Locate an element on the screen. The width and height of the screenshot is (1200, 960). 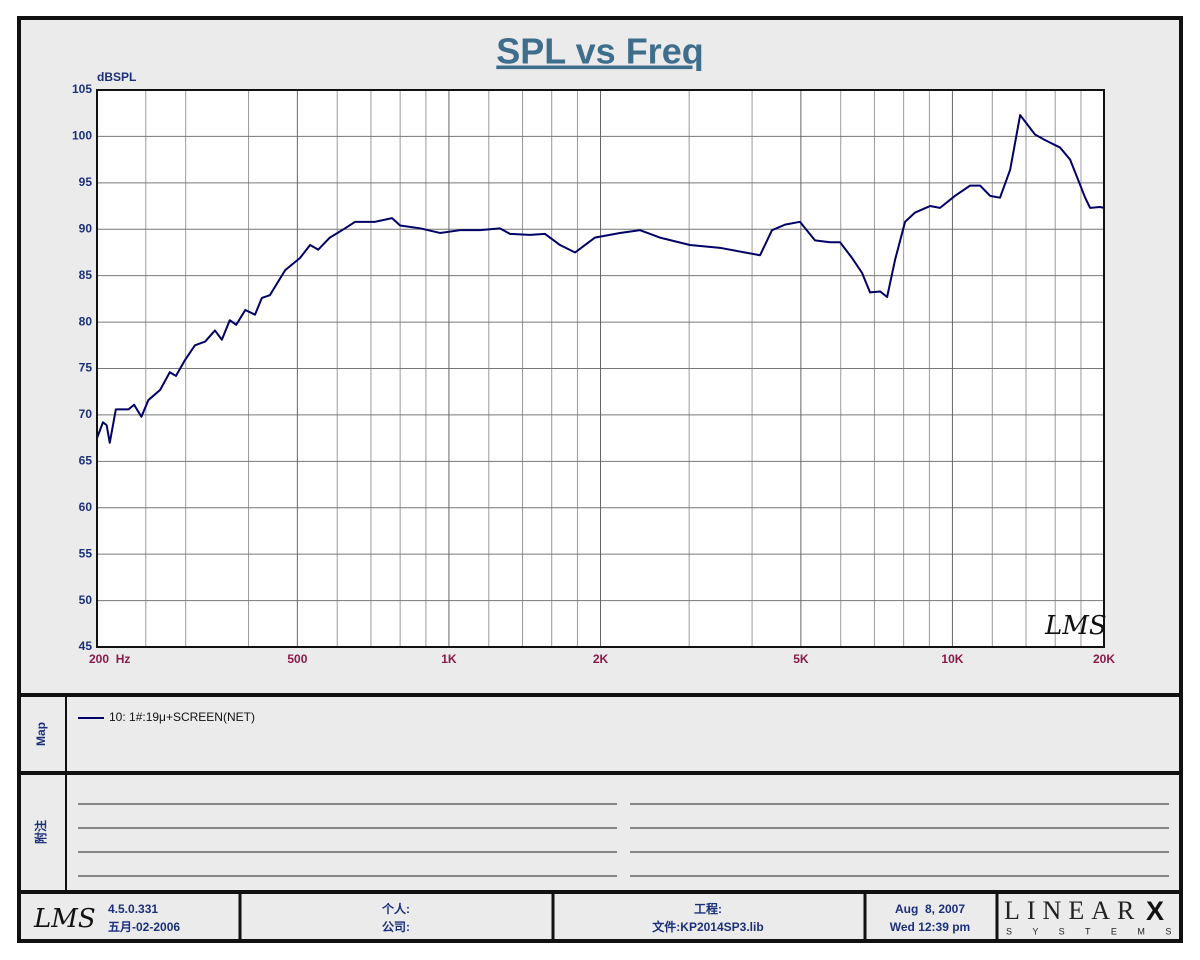
y-tick-label: 90 is located at coordinates (86, 228).